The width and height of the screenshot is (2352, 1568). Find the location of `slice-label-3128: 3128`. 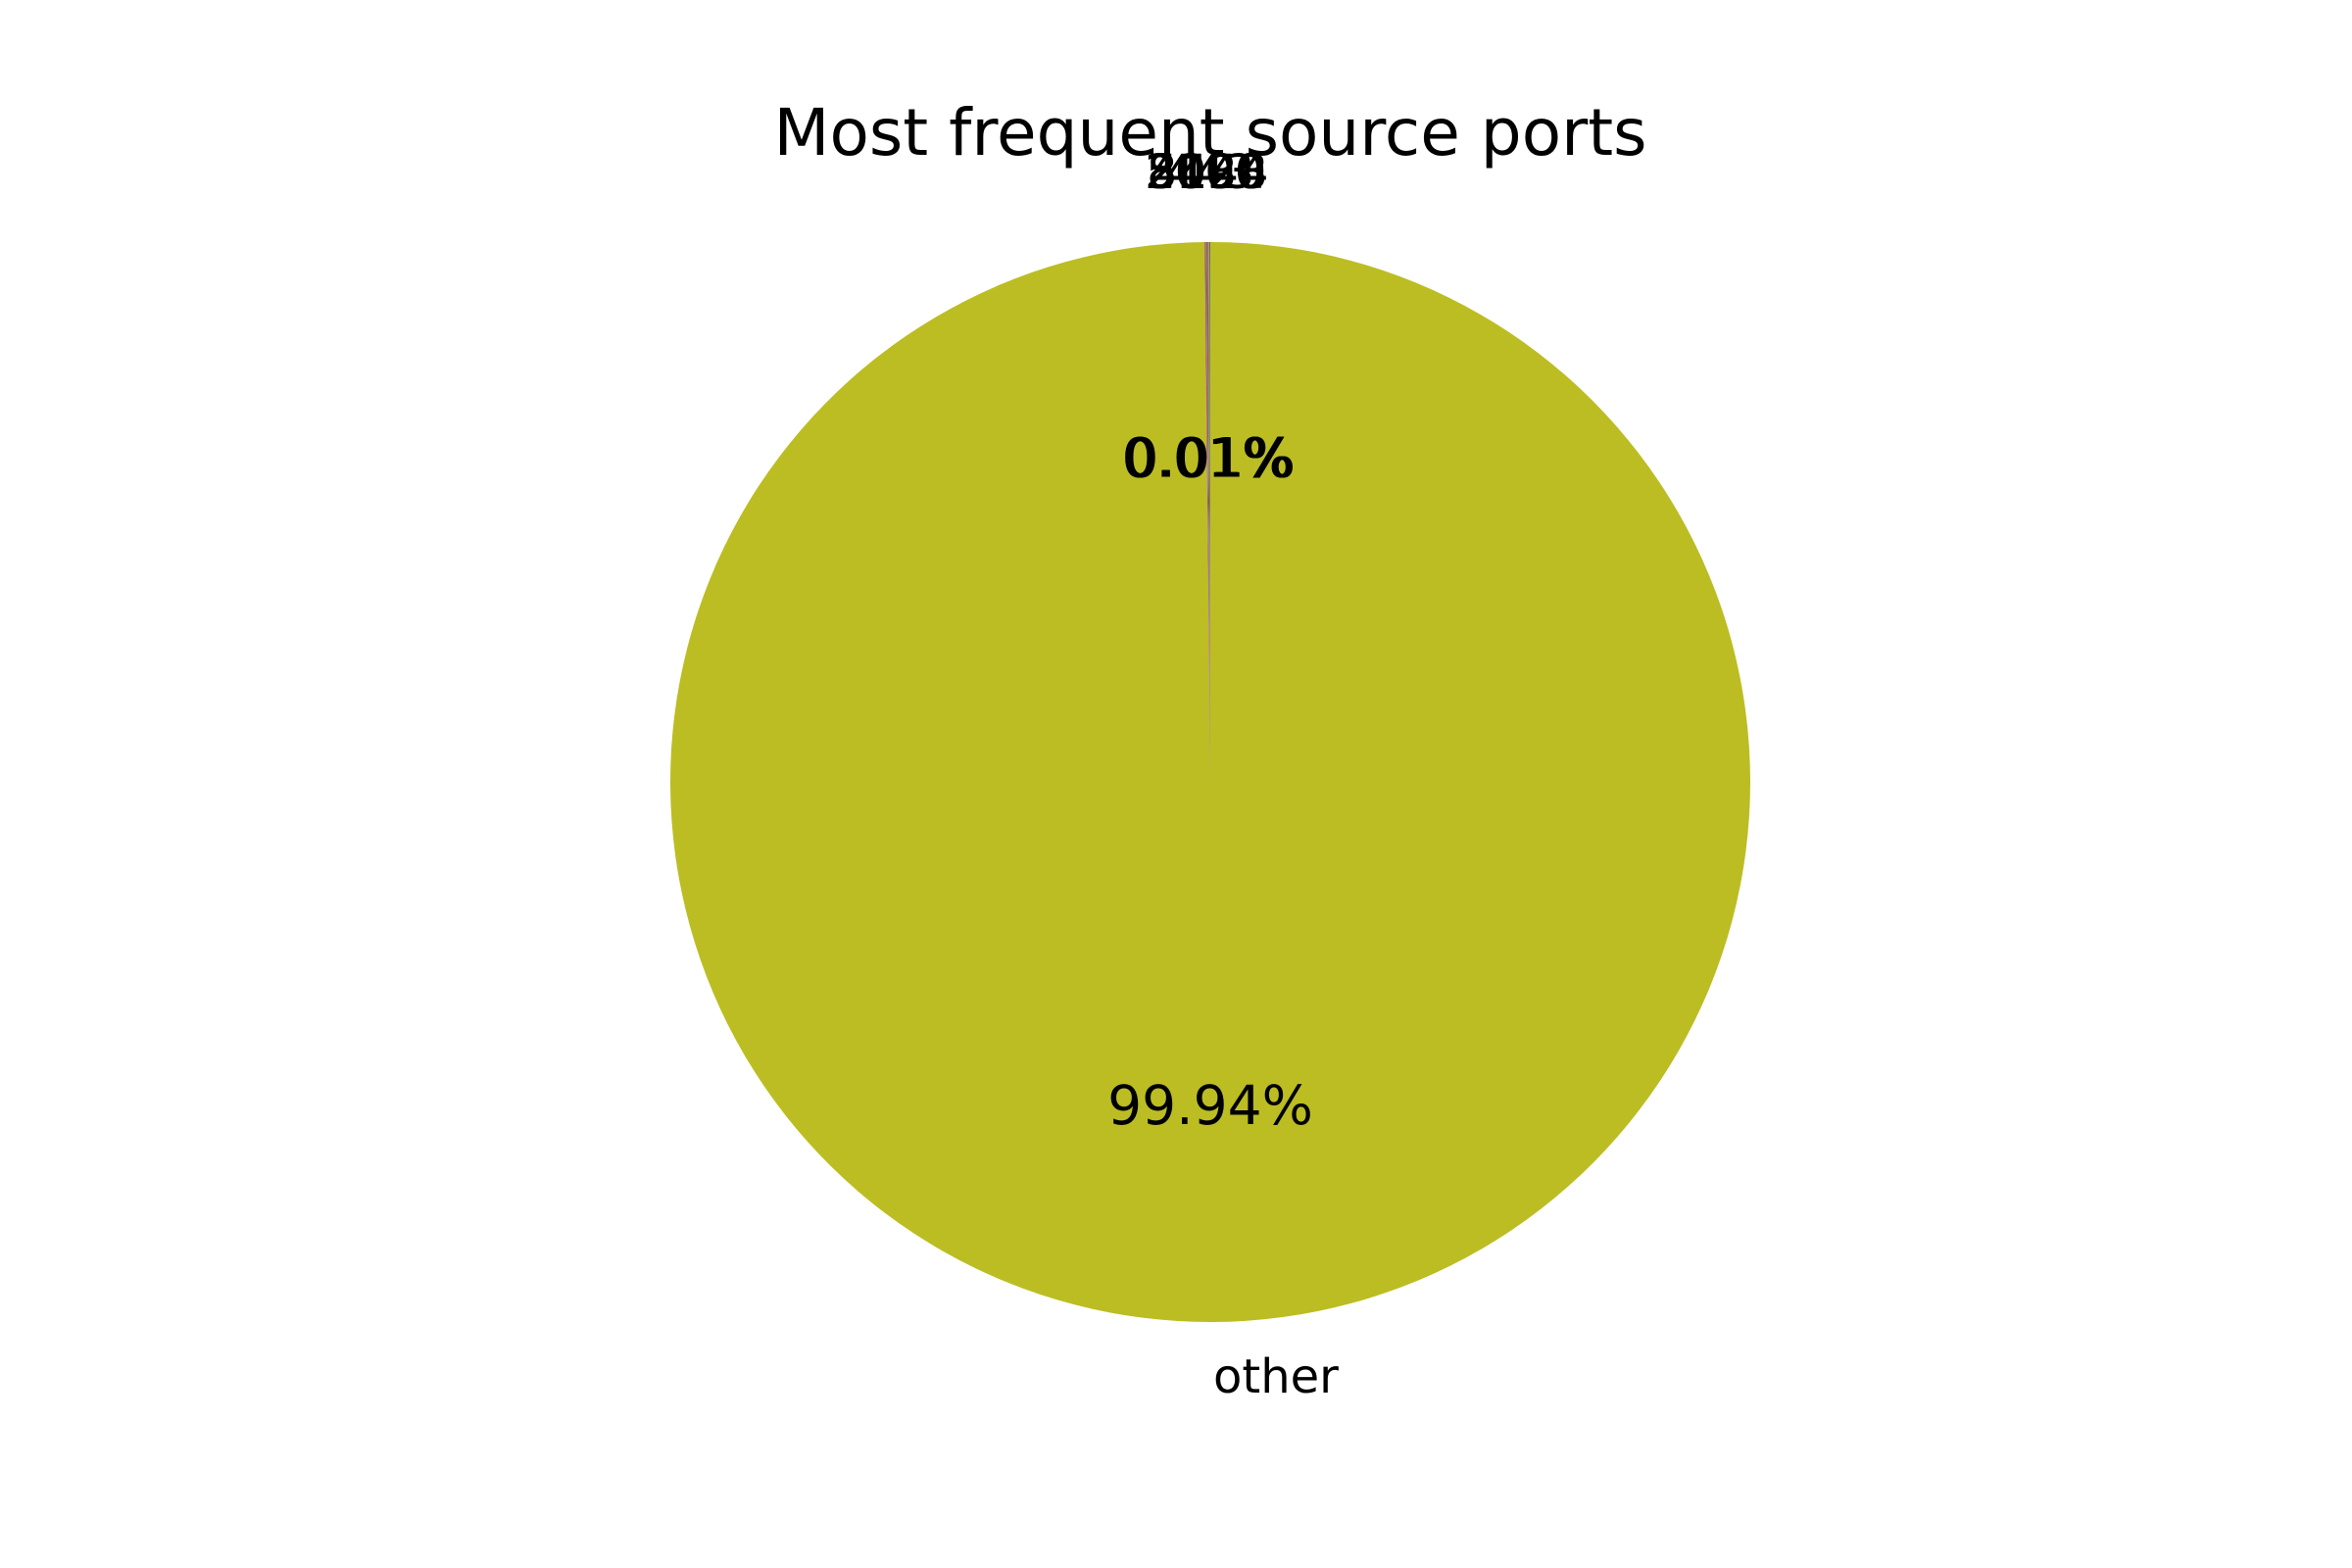

slice-label-3128: 3128 is located at coordinates (1207, 172).